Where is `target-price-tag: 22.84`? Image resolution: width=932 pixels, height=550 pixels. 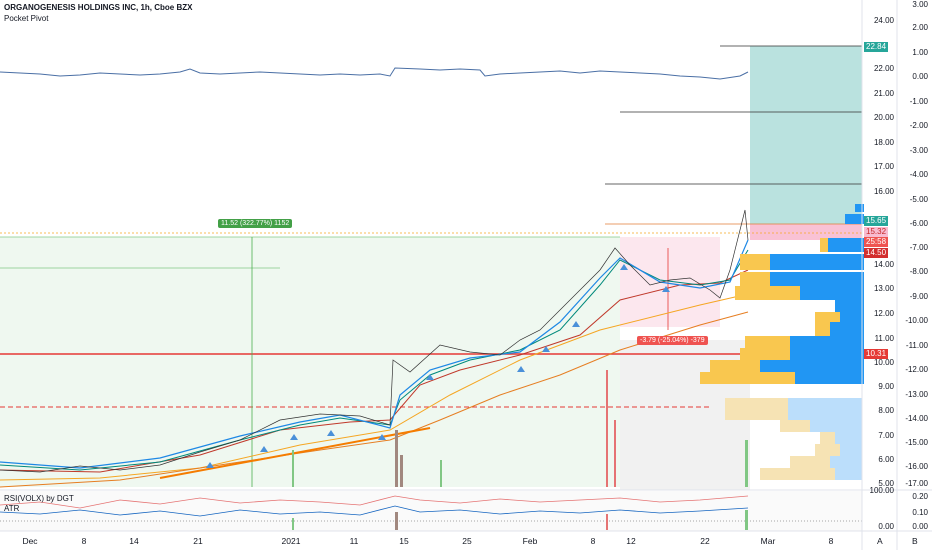 target-price-tag: 22.84 is located at coordinates (876, 47).